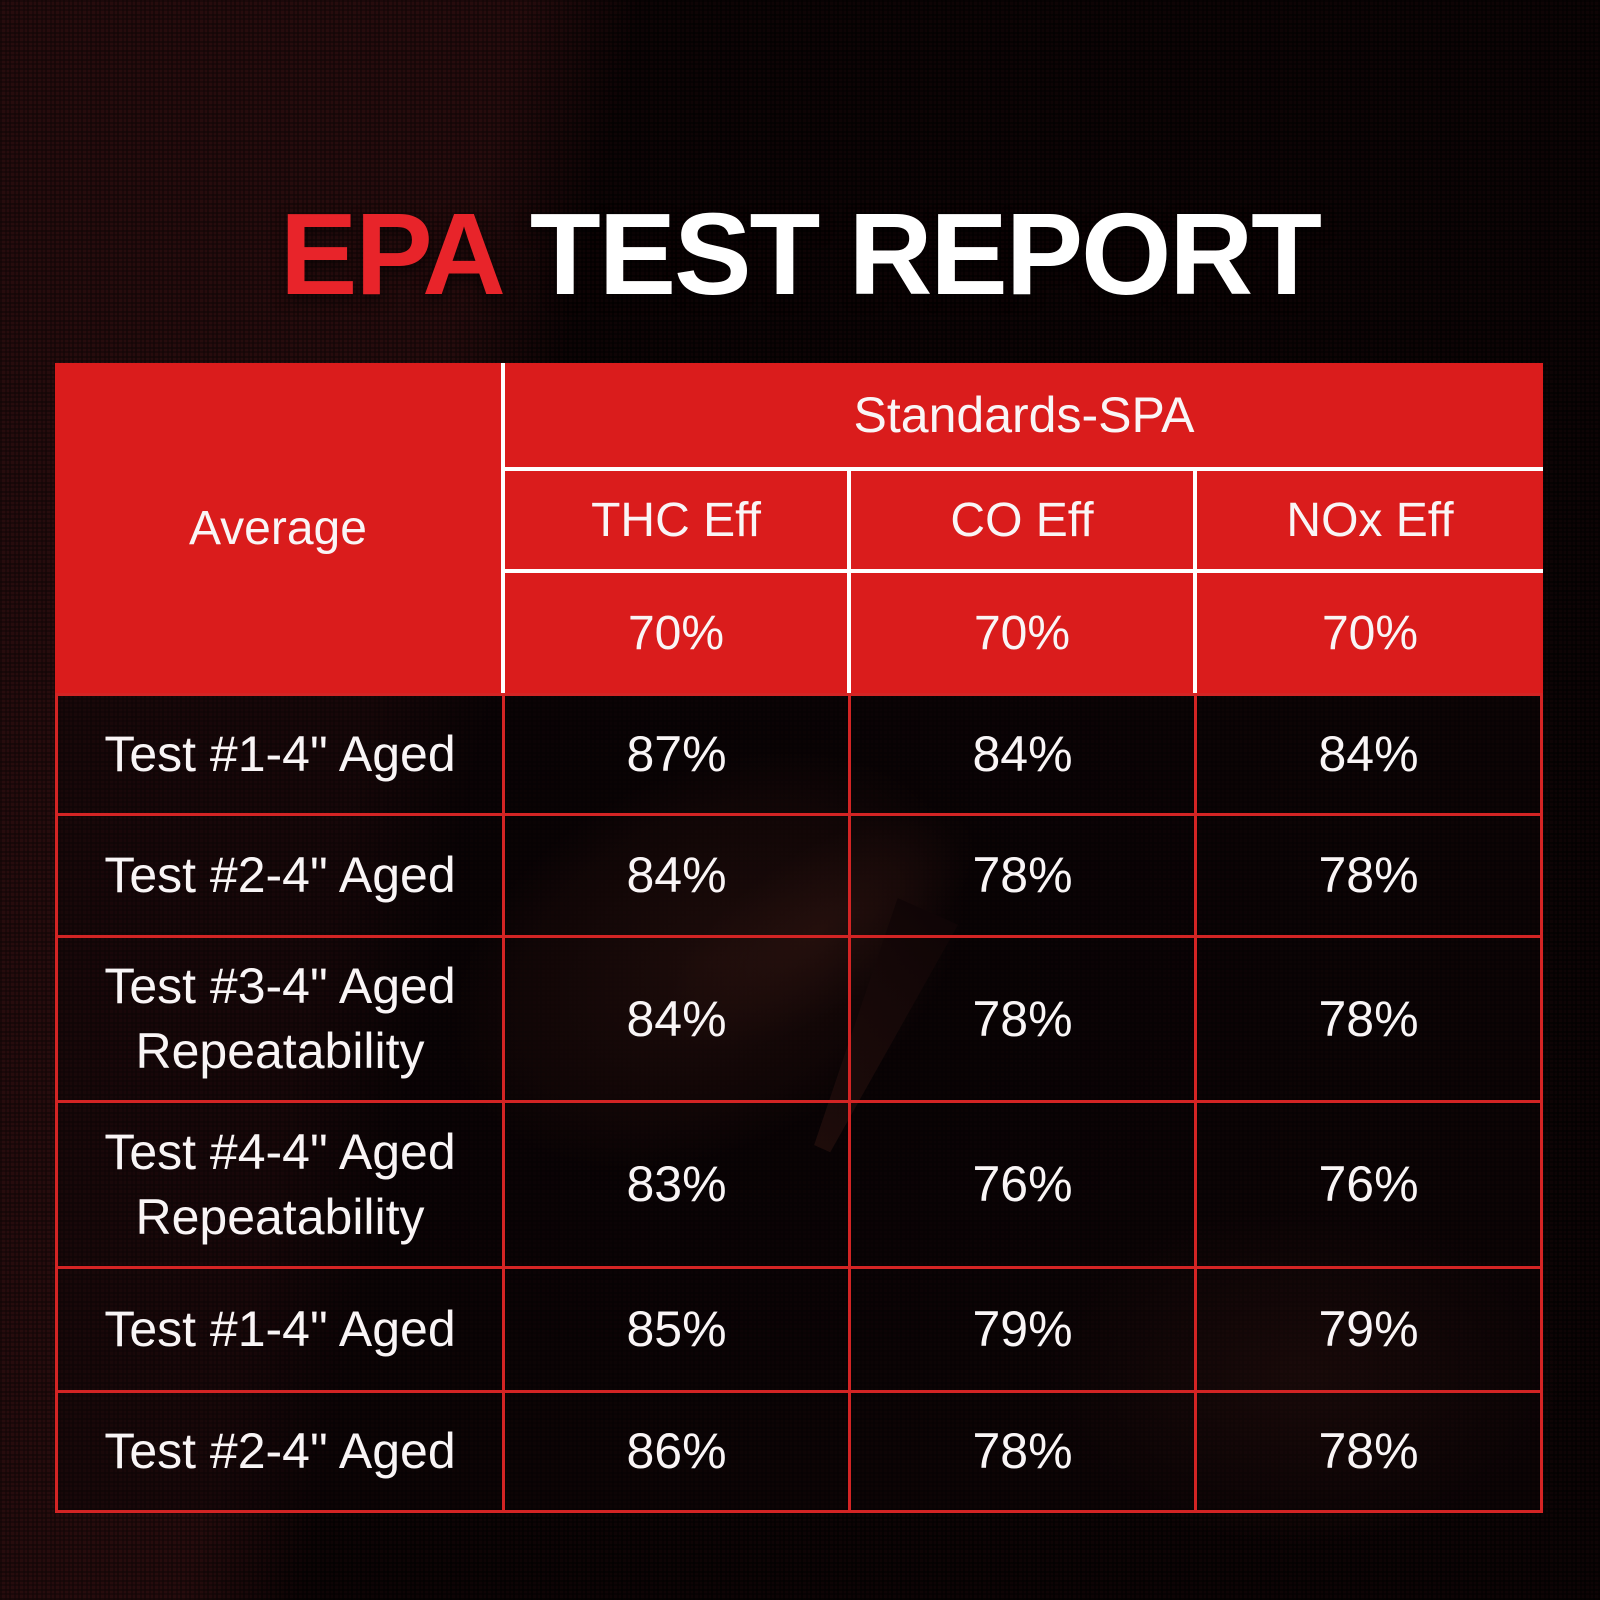  Describe the element at coordinates (1370, 633) in the screenshot. I see `standard-value-nox: 70%` at that location.